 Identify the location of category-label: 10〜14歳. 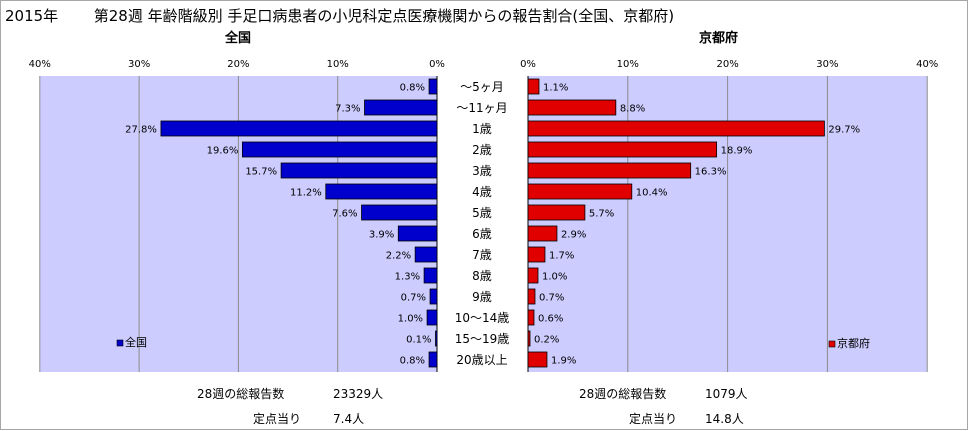
(482, 318).